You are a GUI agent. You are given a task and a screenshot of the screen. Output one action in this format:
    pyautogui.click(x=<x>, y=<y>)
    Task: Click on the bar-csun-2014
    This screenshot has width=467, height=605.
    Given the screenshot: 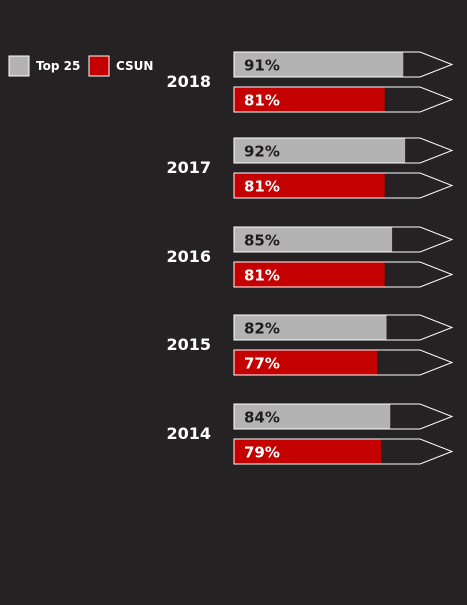 What is the action you would take?
    pyautogui.click(x=307, y=451)
    